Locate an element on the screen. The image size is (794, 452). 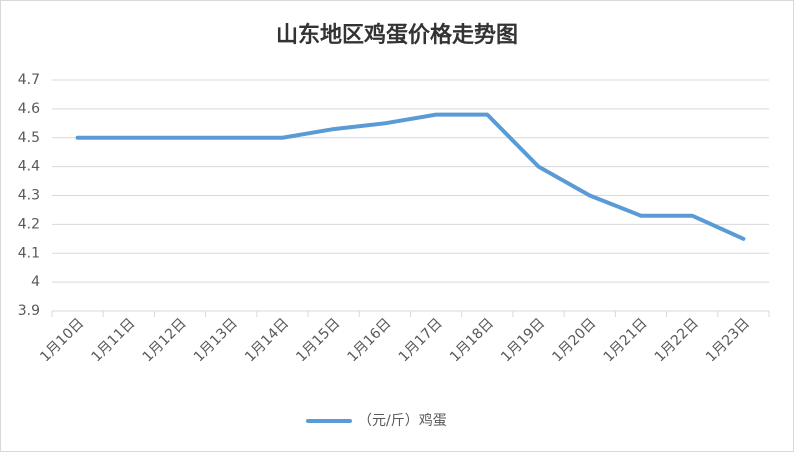
y-tick-label: 4.2 is located at coordinates (29, 224).